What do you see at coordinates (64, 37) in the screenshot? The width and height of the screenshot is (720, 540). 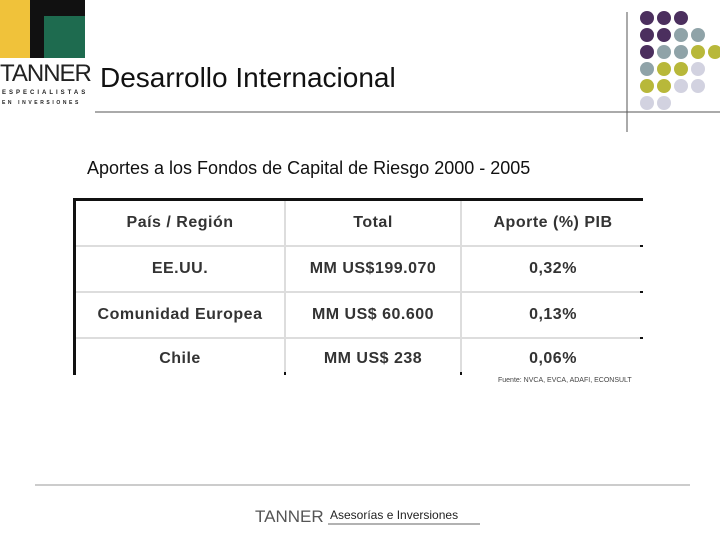 I see `logo-green` at bounding box center [64, 37].